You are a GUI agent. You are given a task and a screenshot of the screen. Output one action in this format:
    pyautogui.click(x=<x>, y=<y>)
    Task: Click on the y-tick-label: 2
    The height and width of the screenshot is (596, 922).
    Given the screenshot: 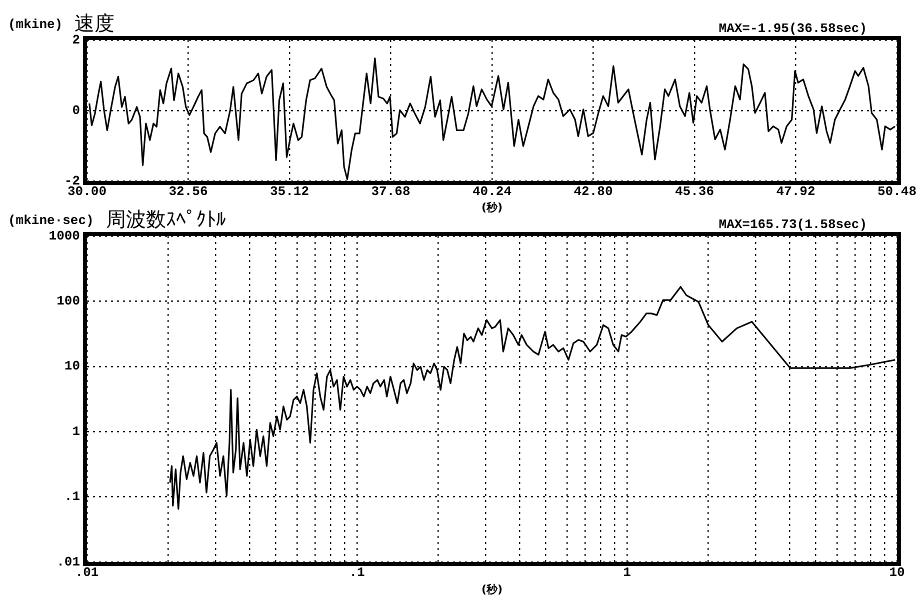 What is the action you would take?
    pyautogui.click(x=76, y=40)
    